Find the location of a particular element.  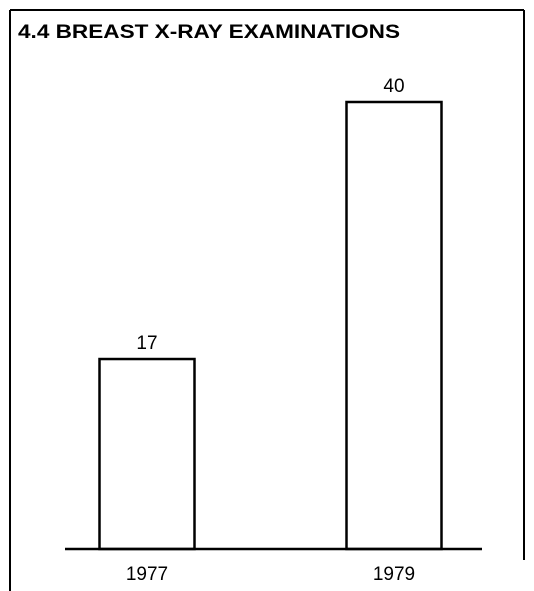

value-label: 17 is located at coordinates (146, 343).